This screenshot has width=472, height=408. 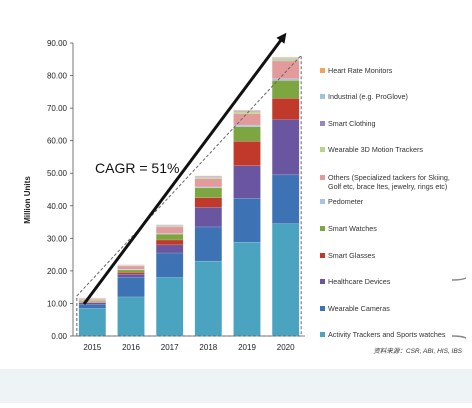 I want to click on y-tick-label: 90.00, so click(x=57, y=43).